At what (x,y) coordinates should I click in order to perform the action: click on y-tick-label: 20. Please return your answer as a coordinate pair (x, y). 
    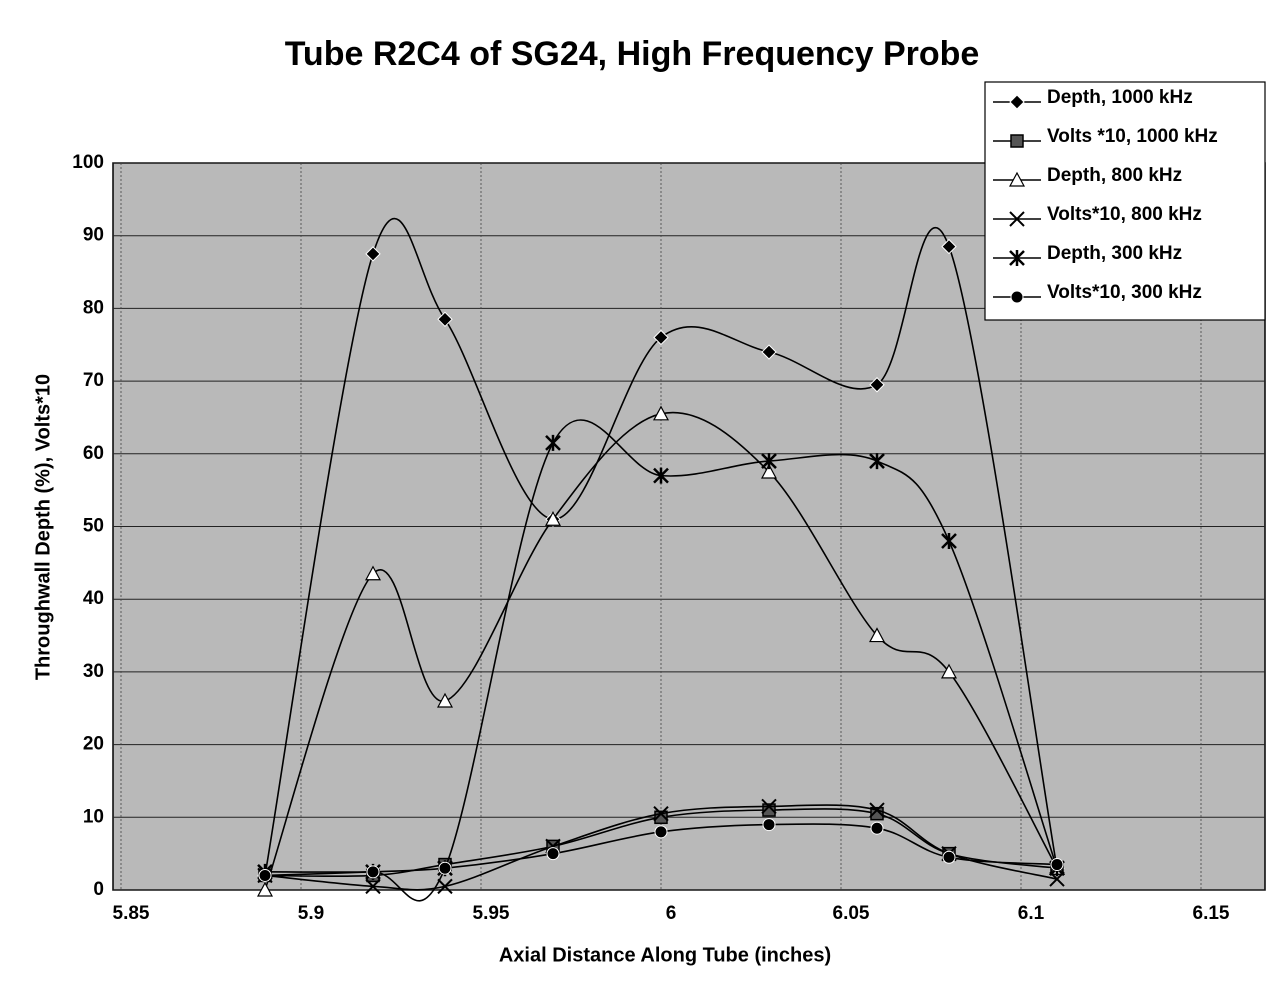
    Looking at the image, I should click on (93, 744).